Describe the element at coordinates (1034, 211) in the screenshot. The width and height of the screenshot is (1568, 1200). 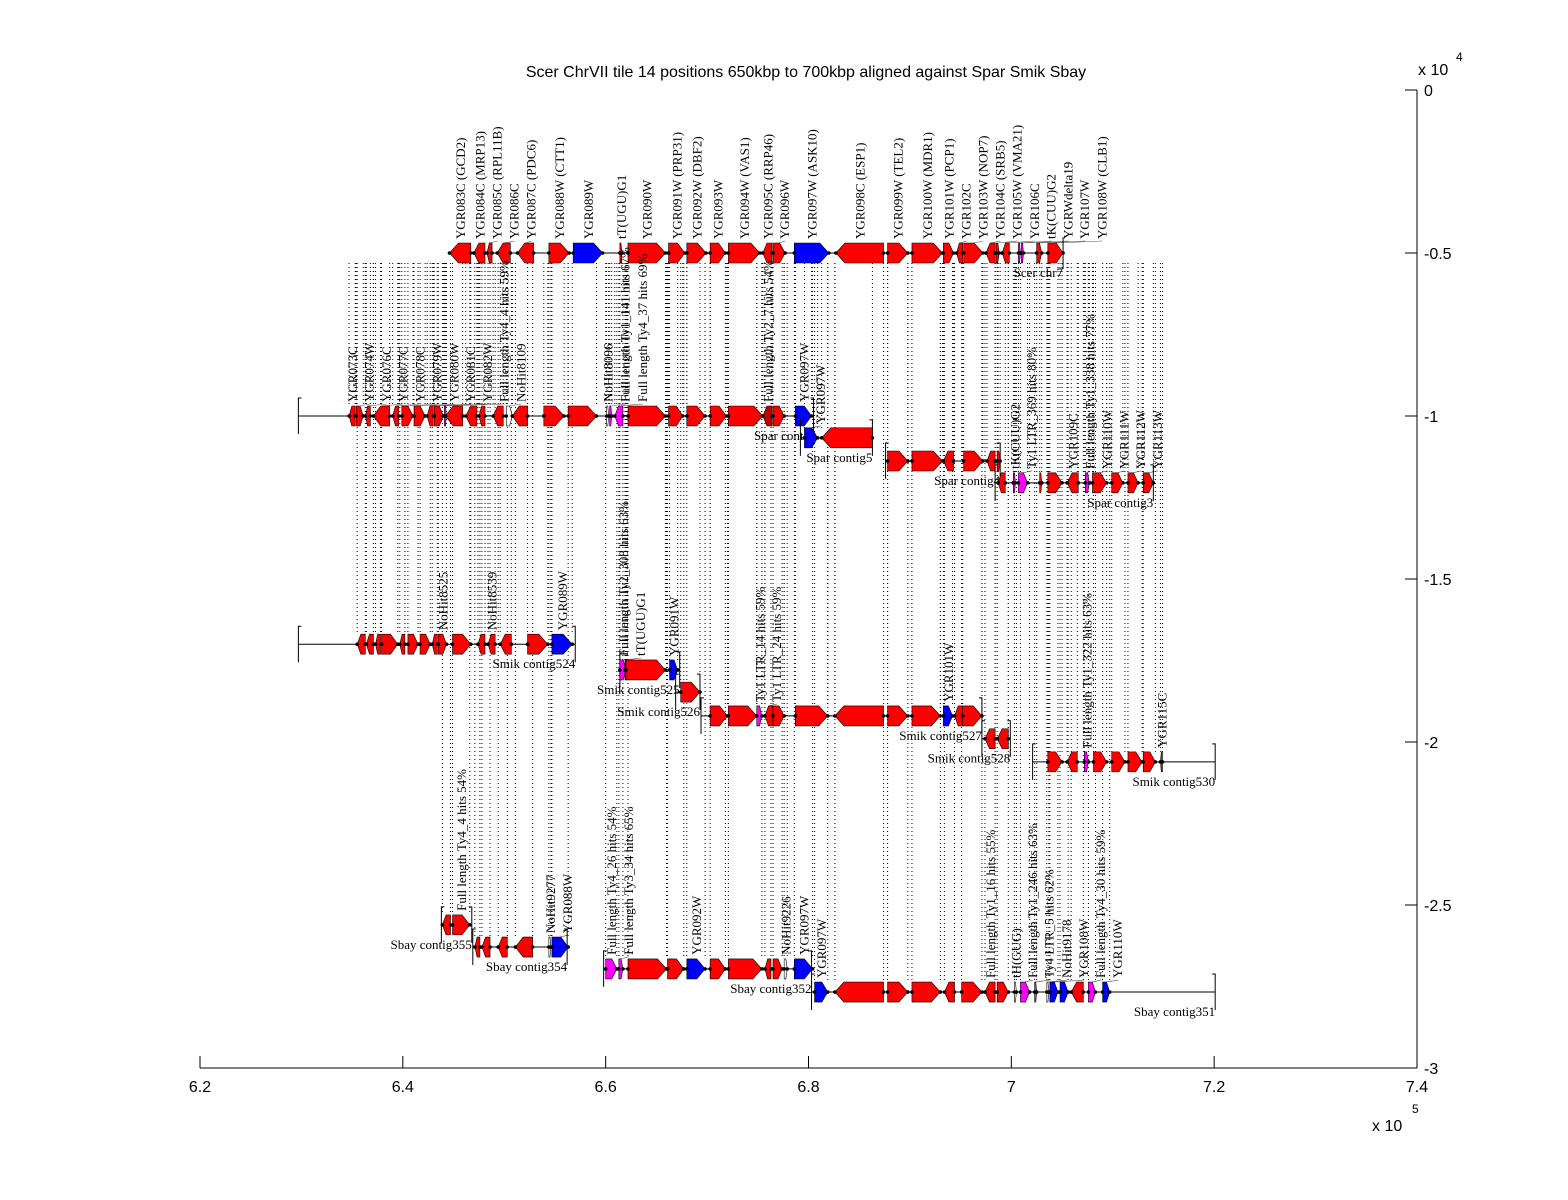
I see `feature-label: YGR106C` at that location.